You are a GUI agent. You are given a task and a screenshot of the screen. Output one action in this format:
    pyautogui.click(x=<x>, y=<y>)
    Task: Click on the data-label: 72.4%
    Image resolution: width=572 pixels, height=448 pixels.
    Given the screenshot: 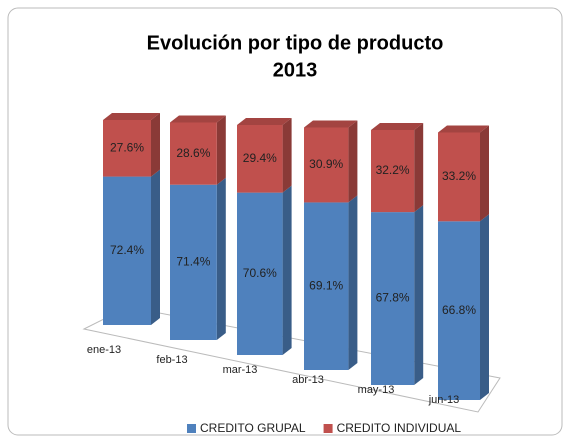 What is the action you would take?
    pyautogui.click(x=127, y=250)
    